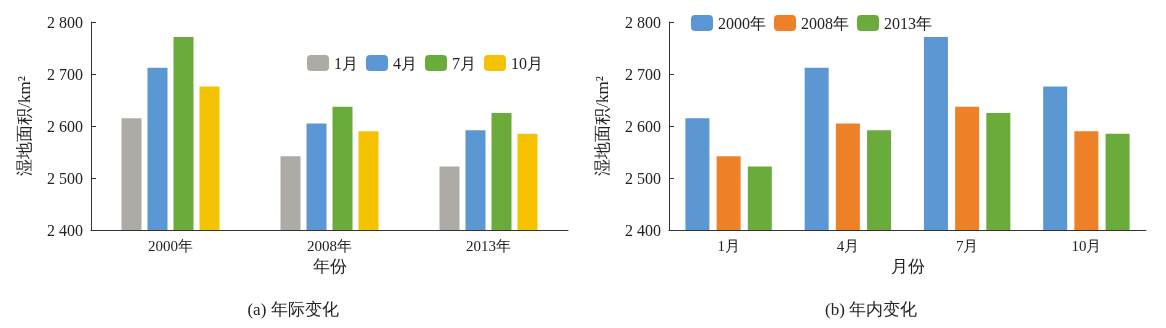 The height and width of the screenshot is (328, 1166). Describe the element at coordinates (825, 23) in the screenshot. I see `legend-label: 2008年` at that location.